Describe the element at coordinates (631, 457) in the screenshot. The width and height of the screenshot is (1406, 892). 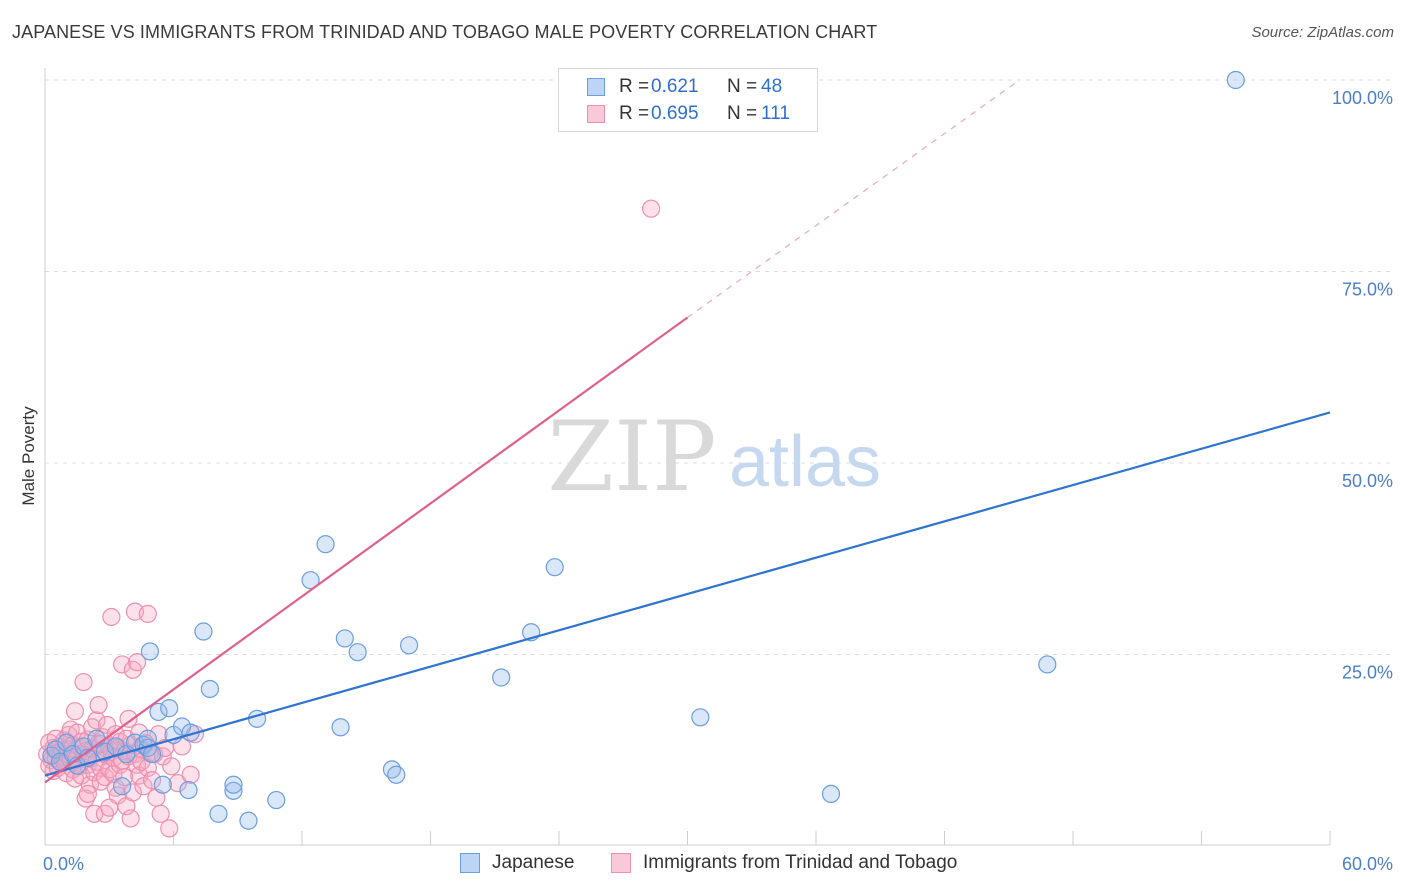
I see `watermark-zip: ZIP` at that location.